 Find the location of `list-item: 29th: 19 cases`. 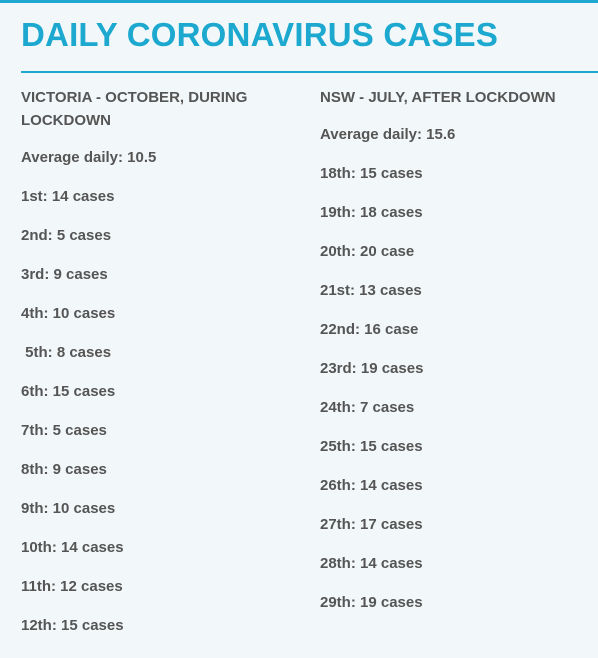

list-item: 29th: 19 cases is located at coordinates (371, 602).